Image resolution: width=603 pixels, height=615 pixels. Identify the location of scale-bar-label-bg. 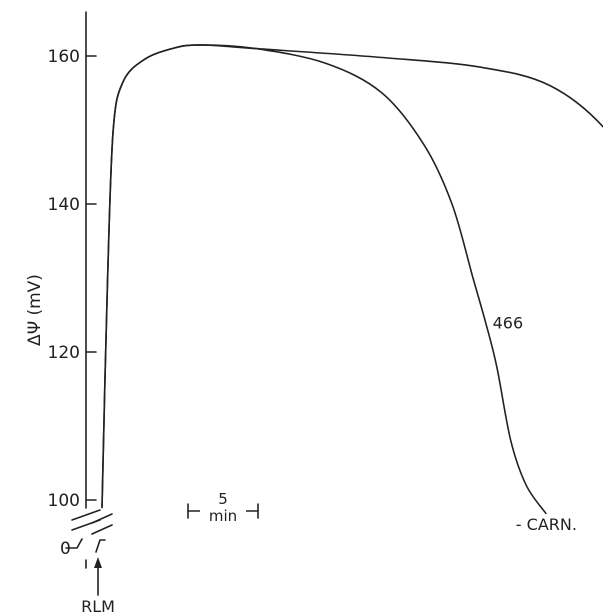
(223, 507).